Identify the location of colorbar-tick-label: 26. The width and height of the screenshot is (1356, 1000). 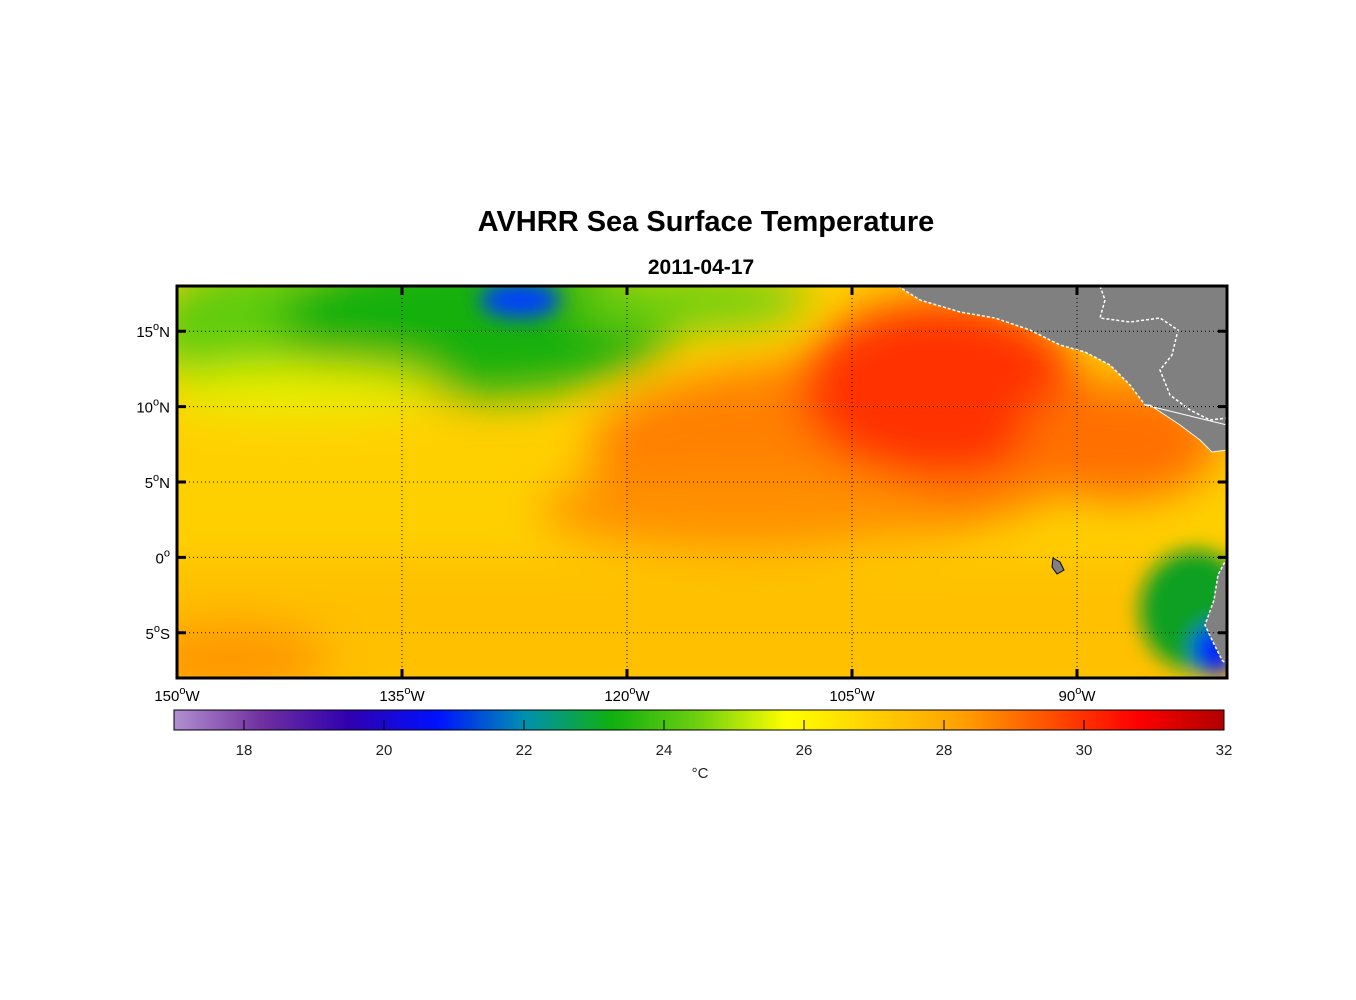
(804, 750).